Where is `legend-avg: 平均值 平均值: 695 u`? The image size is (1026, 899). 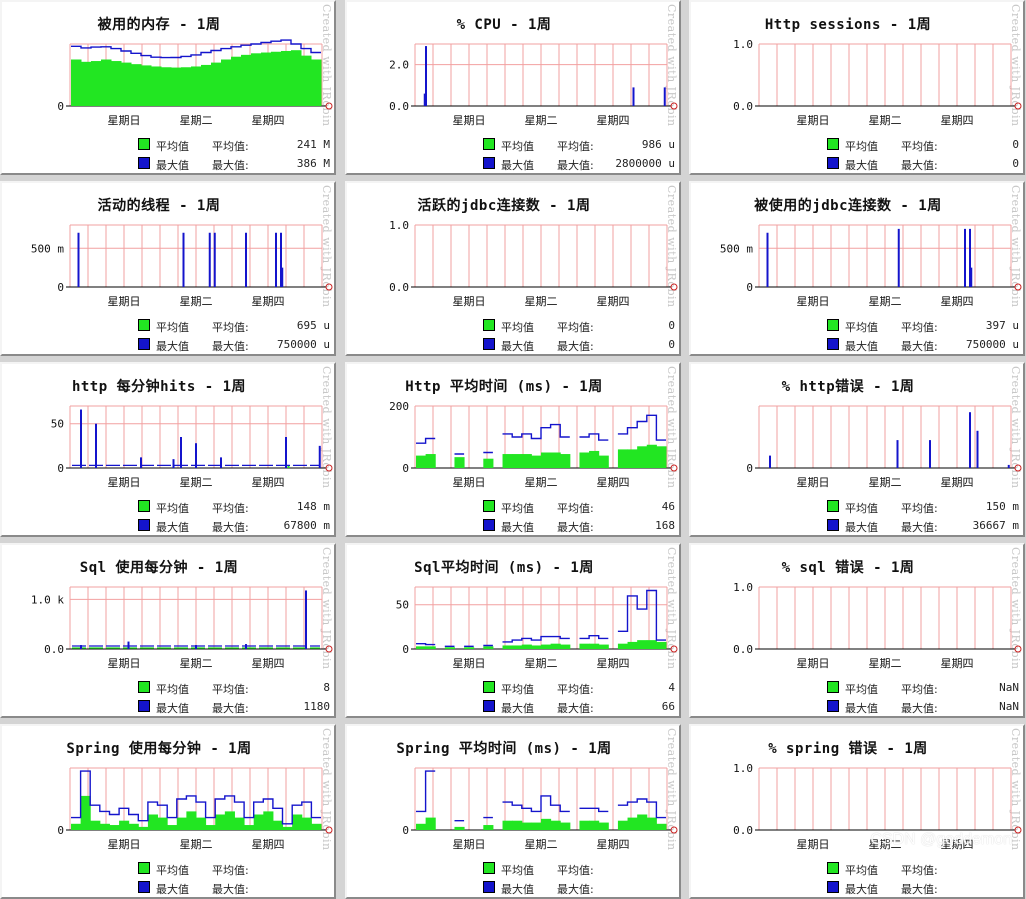
legend-avg: 平均值 平均值: 695 u is located at coordinates (234, 326).